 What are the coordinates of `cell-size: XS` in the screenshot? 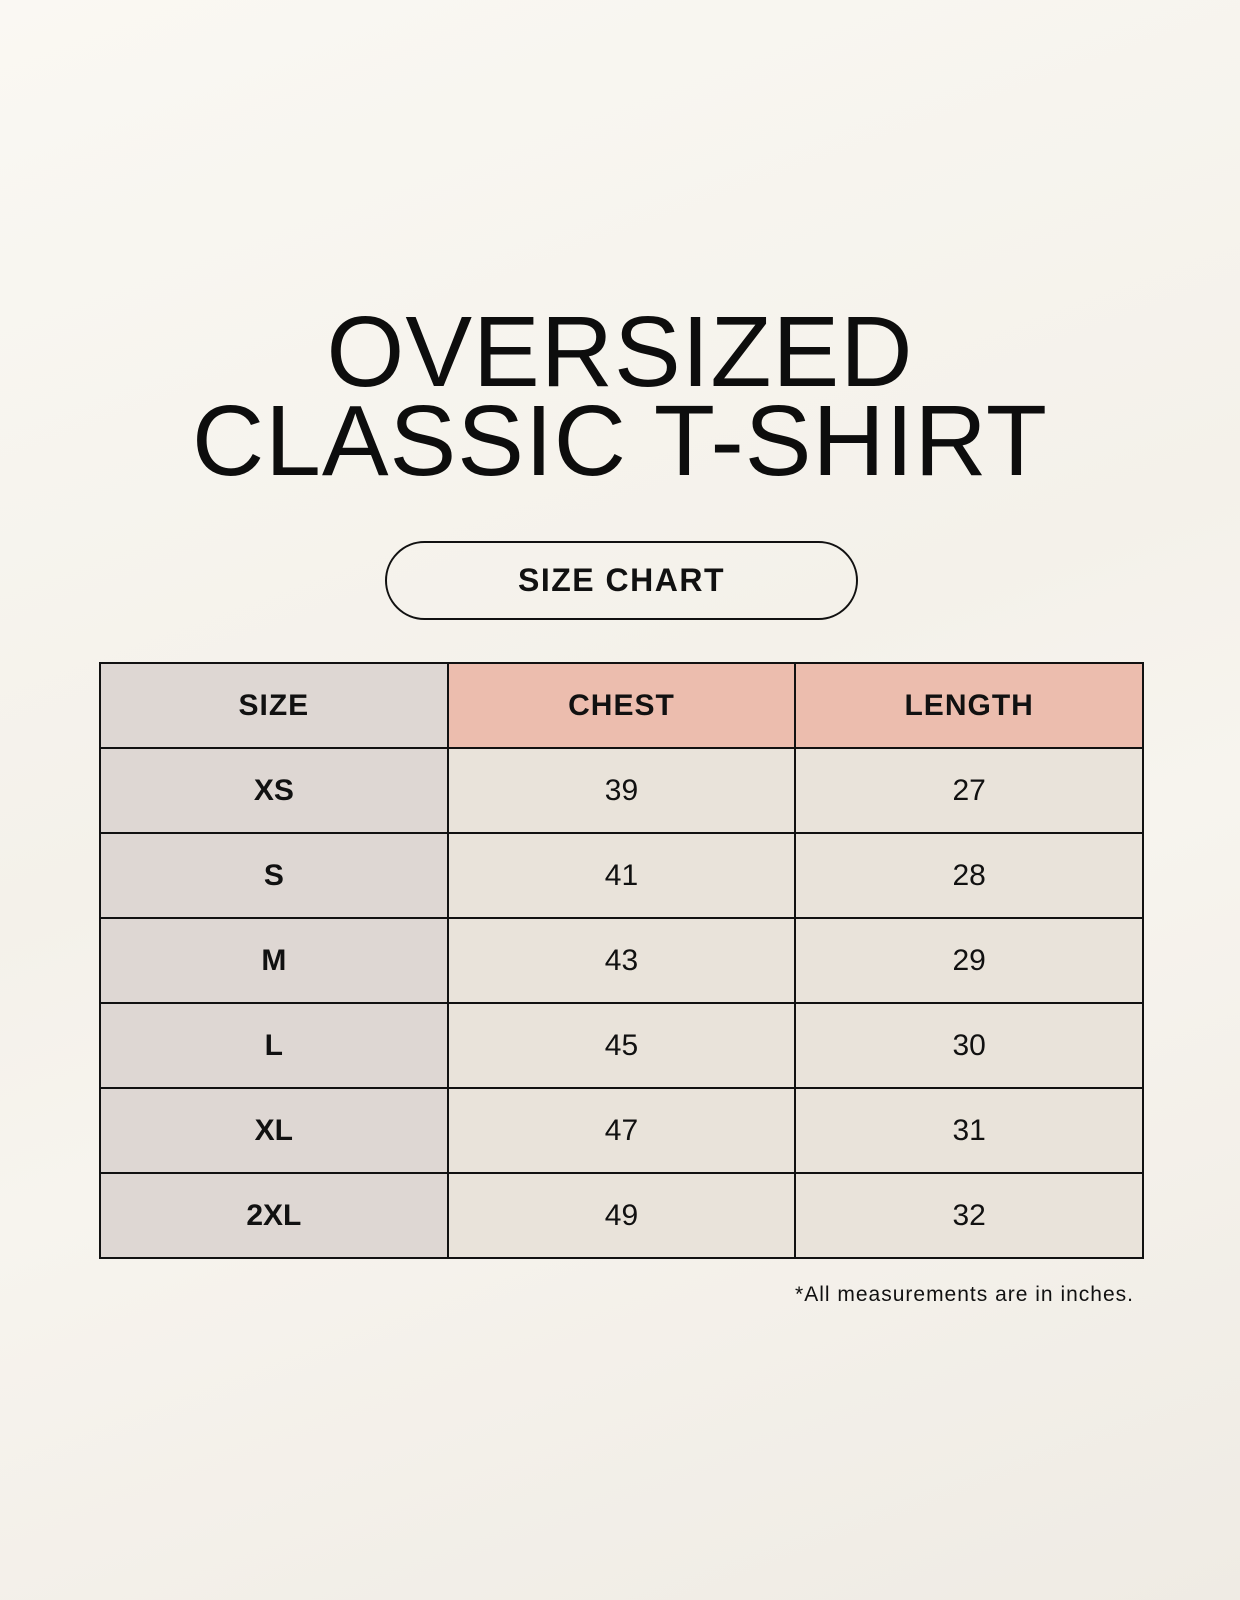 It's located at (274, 790).